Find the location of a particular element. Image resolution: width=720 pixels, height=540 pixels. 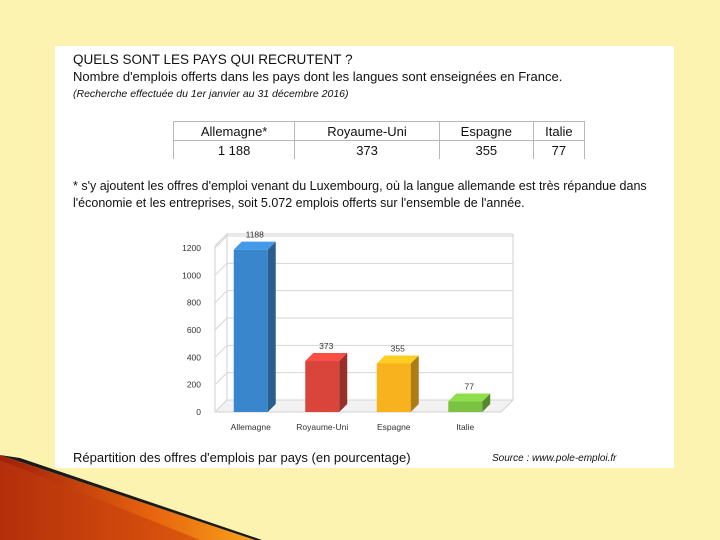

y-tick-label: 0 is located at coordinates (198, 412).